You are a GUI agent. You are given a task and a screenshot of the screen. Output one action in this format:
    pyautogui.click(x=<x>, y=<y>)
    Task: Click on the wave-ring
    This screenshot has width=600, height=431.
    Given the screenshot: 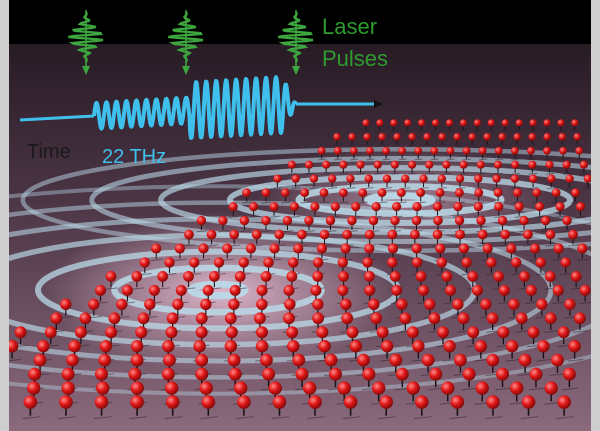 What is the action you would take?
    pyautogui.click(x=218, y=290)
    